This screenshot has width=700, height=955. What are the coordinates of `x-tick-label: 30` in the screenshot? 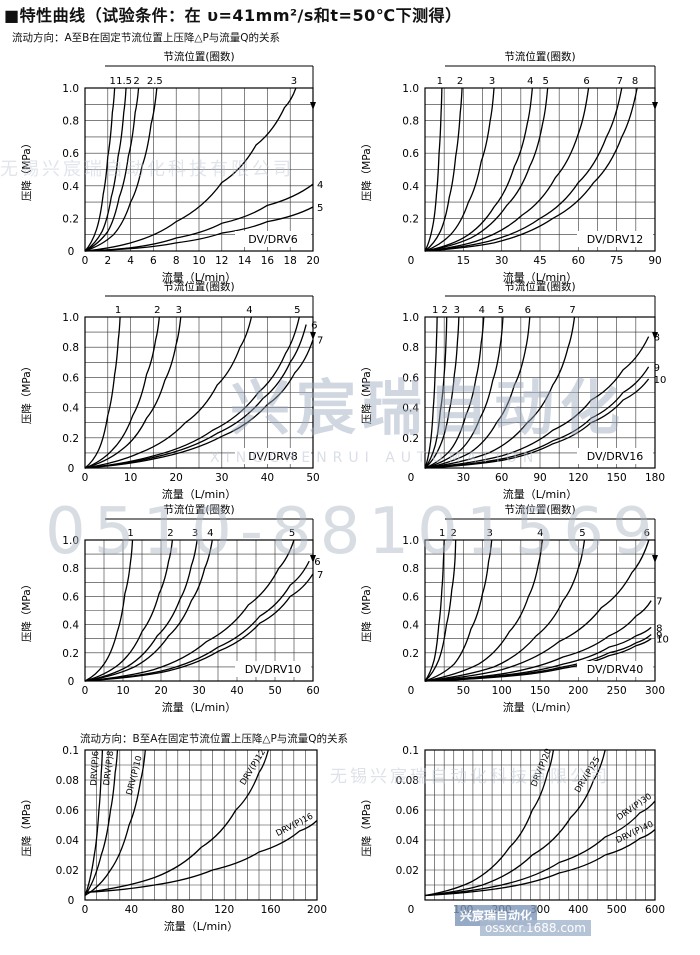 It's located at (501, 261).